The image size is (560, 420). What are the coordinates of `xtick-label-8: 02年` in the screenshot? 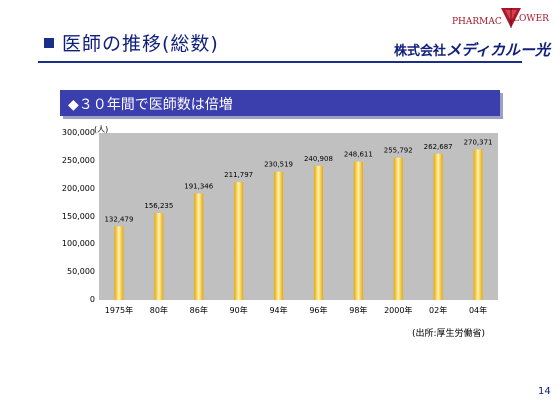 It's located at (438, 310).